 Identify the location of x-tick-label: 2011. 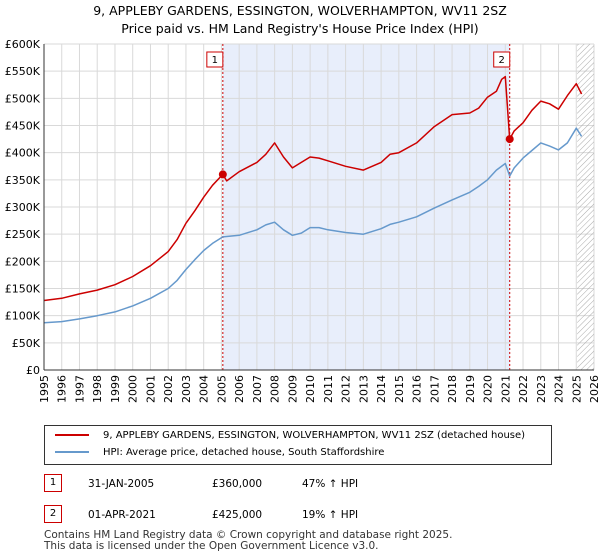
(328, 389).